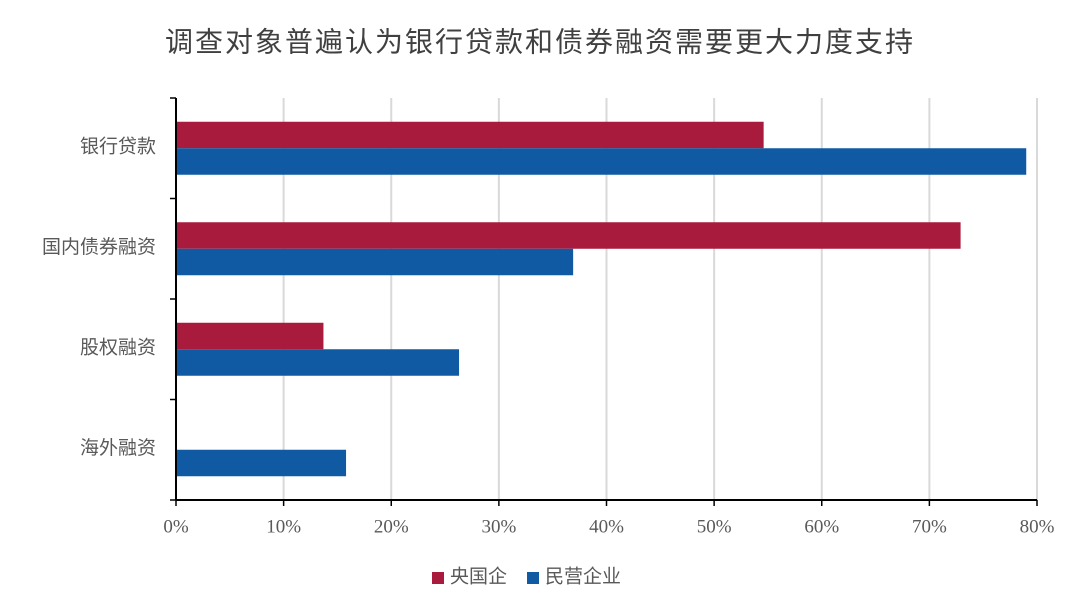  I want to click on x-tick-label: 40%, so click(606, 526).